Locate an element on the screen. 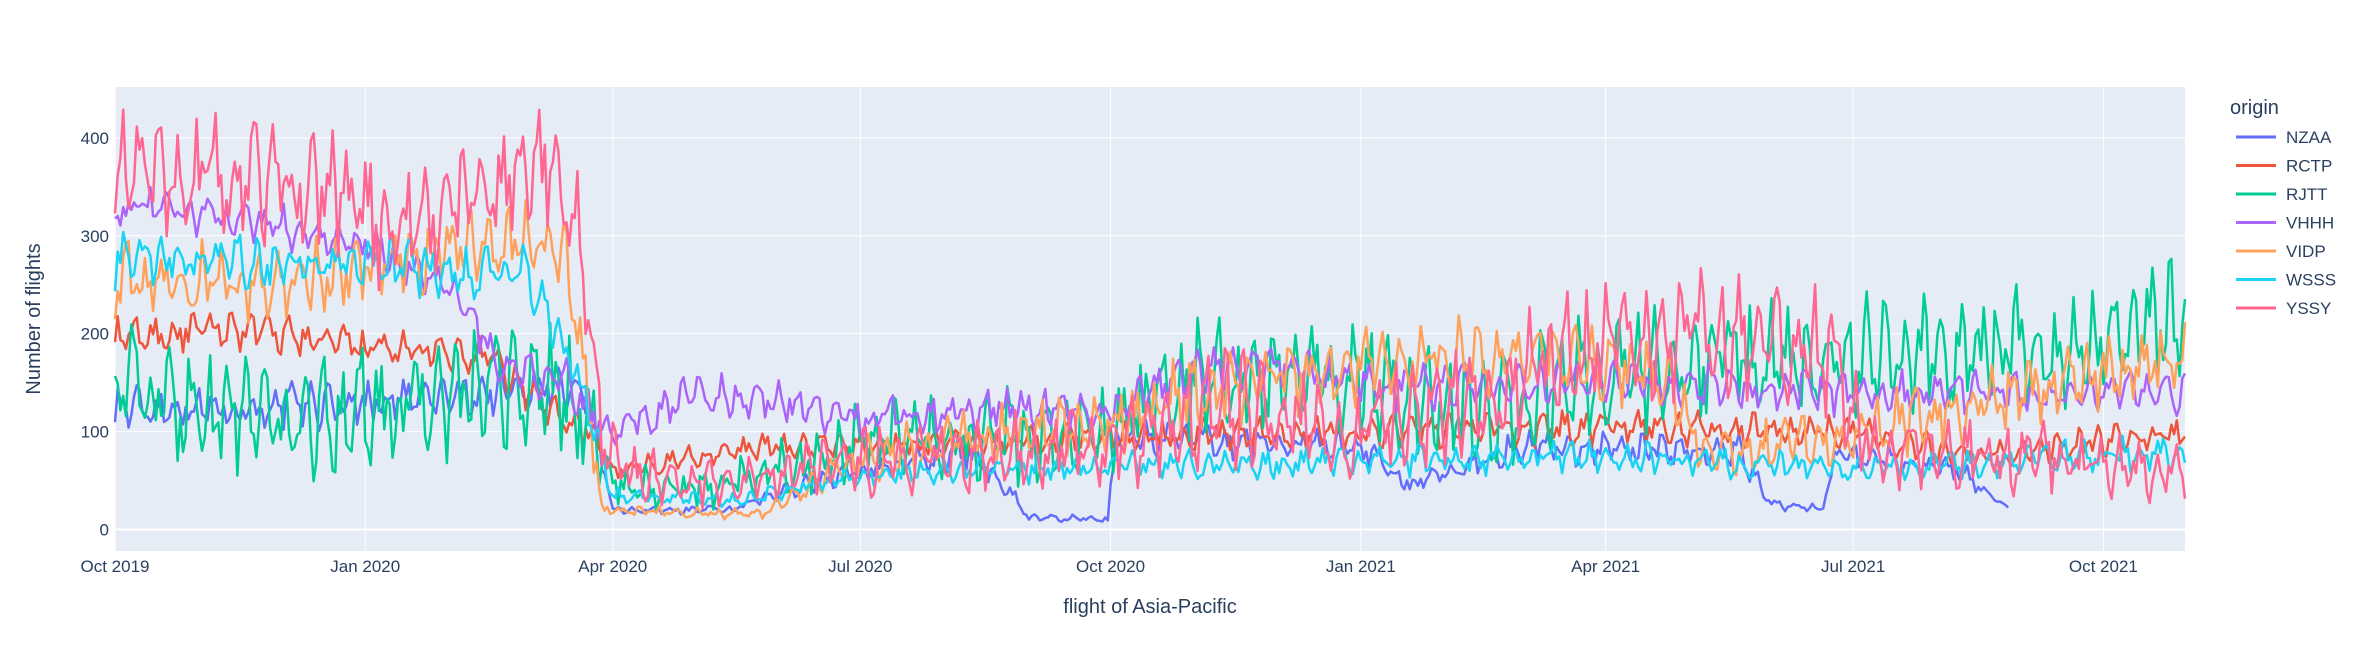 Image resolution: width=2365 pixels, height=670 pixels. legend-item-rctp: RCTP is located at coordinates (2309, 166).